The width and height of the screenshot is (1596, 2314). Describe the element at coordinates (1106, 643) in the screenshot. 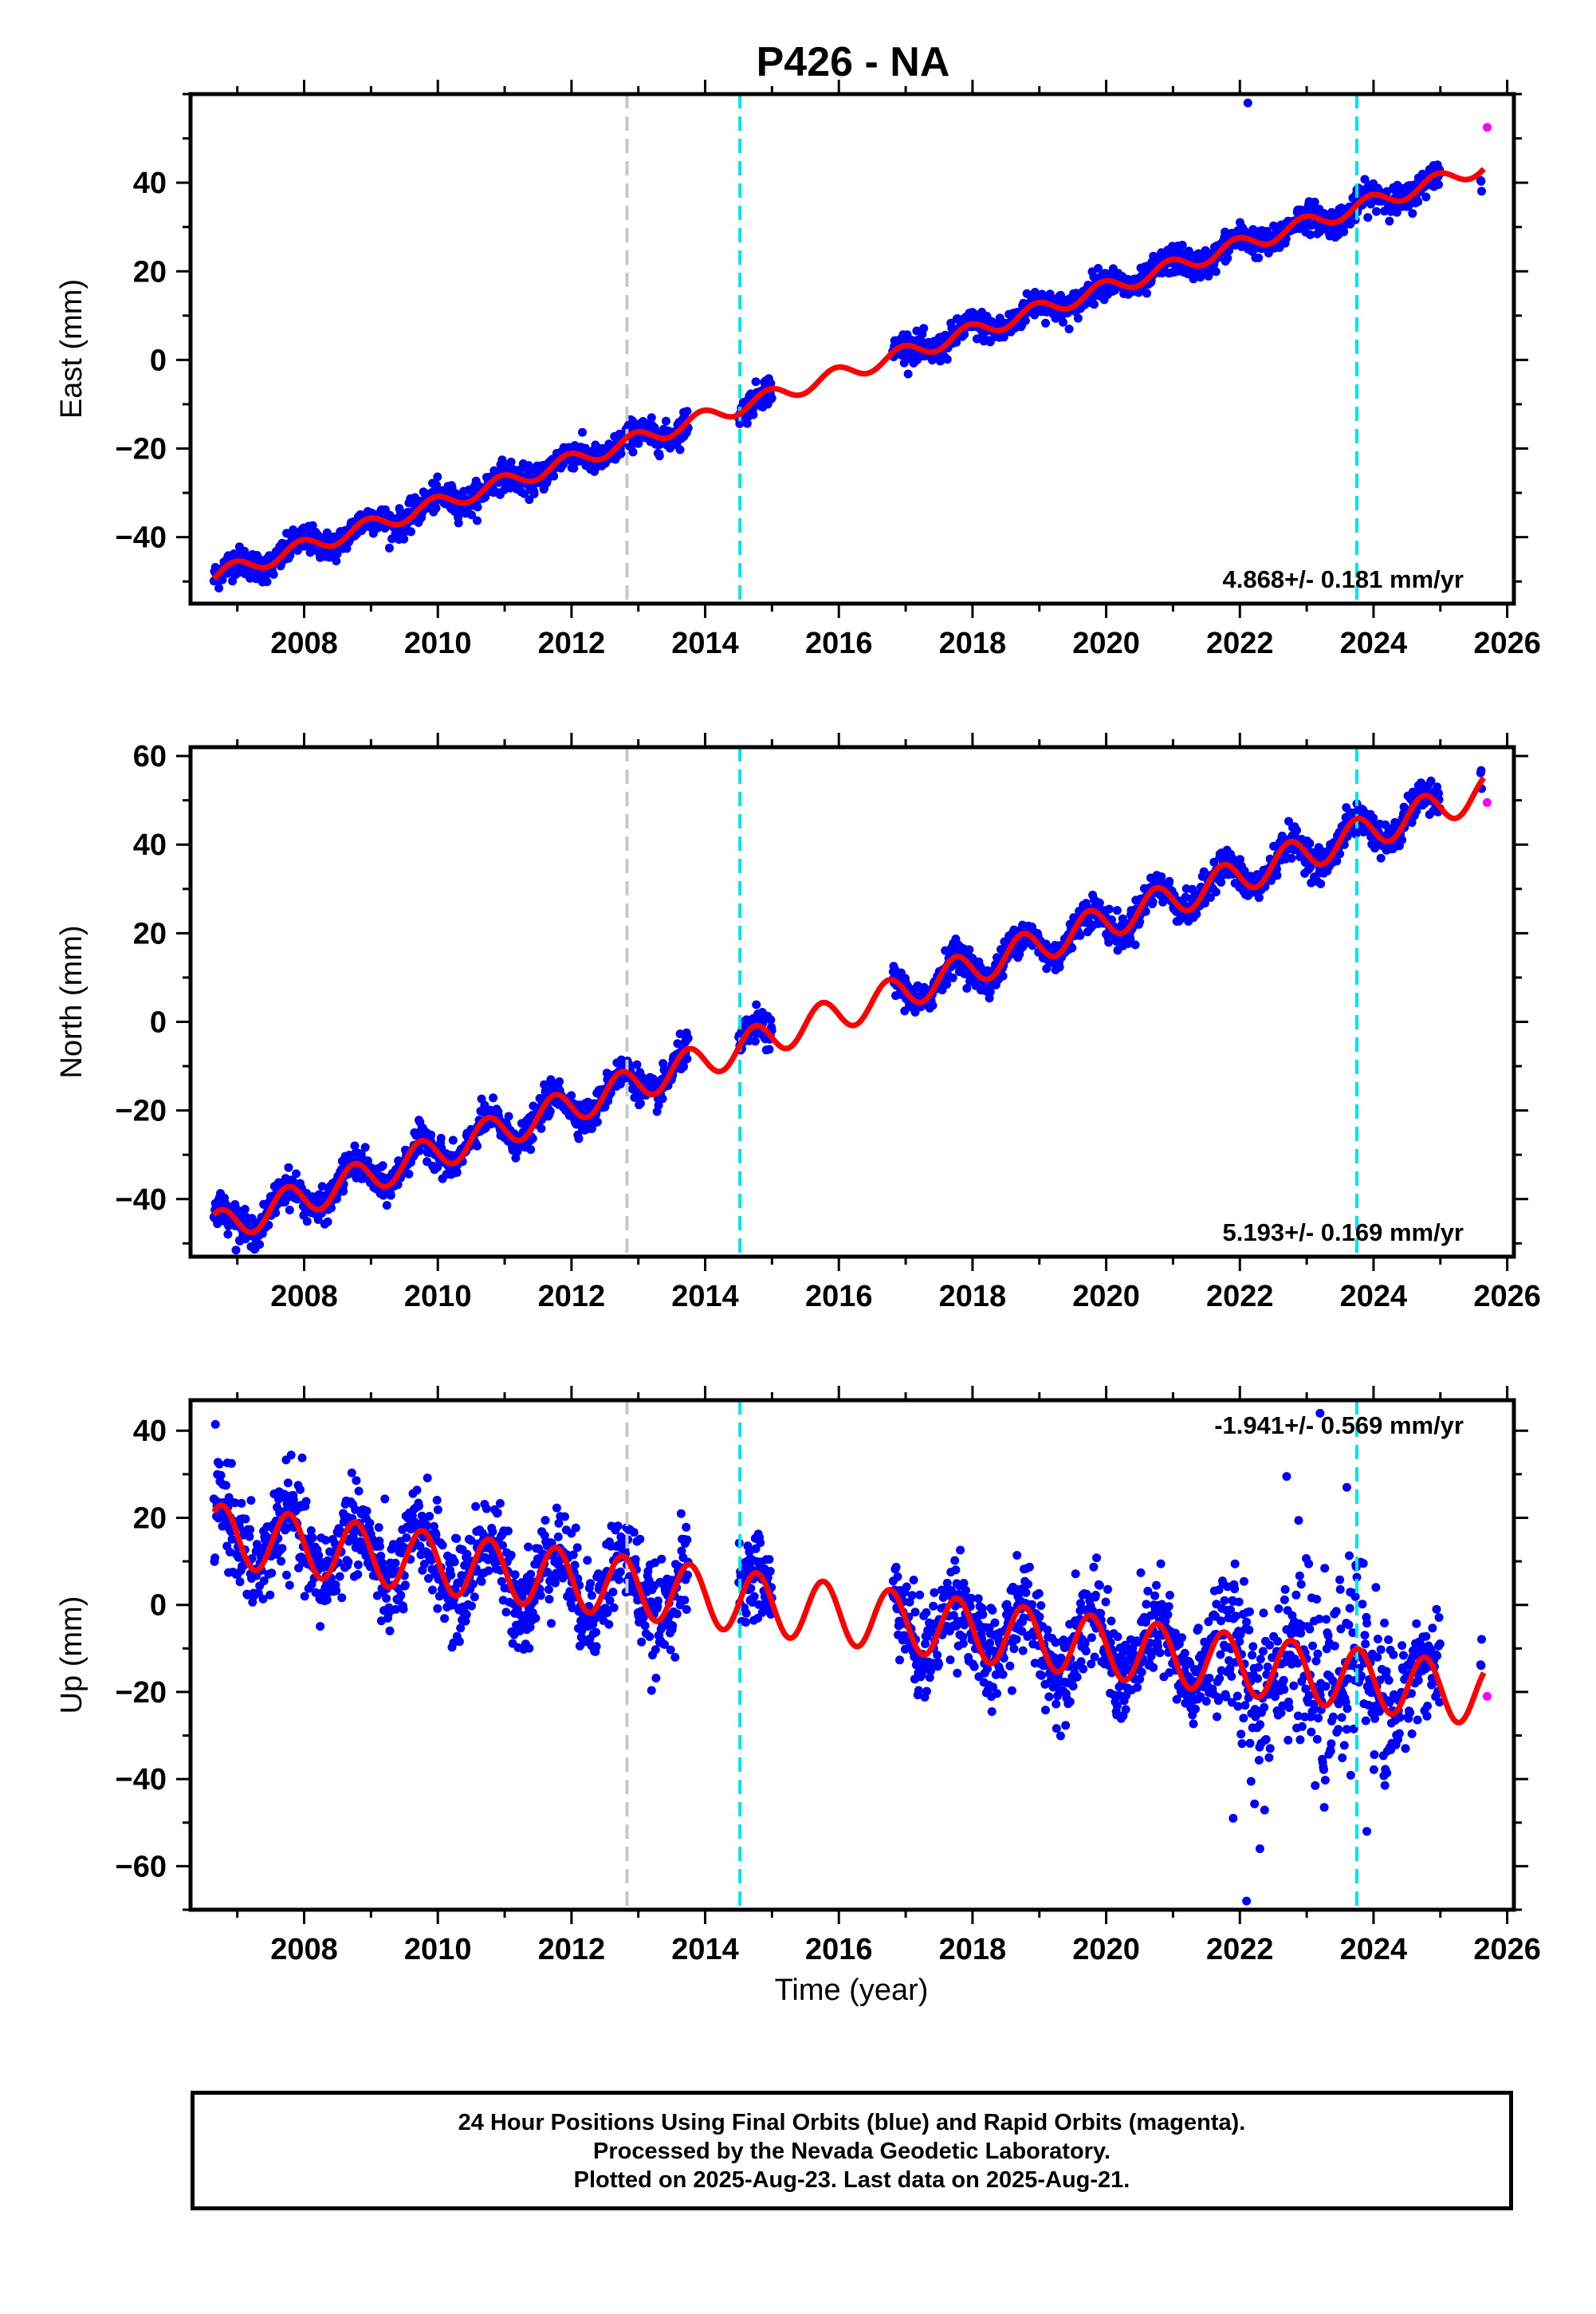

I see `x-tick-label: 2020` at that location.